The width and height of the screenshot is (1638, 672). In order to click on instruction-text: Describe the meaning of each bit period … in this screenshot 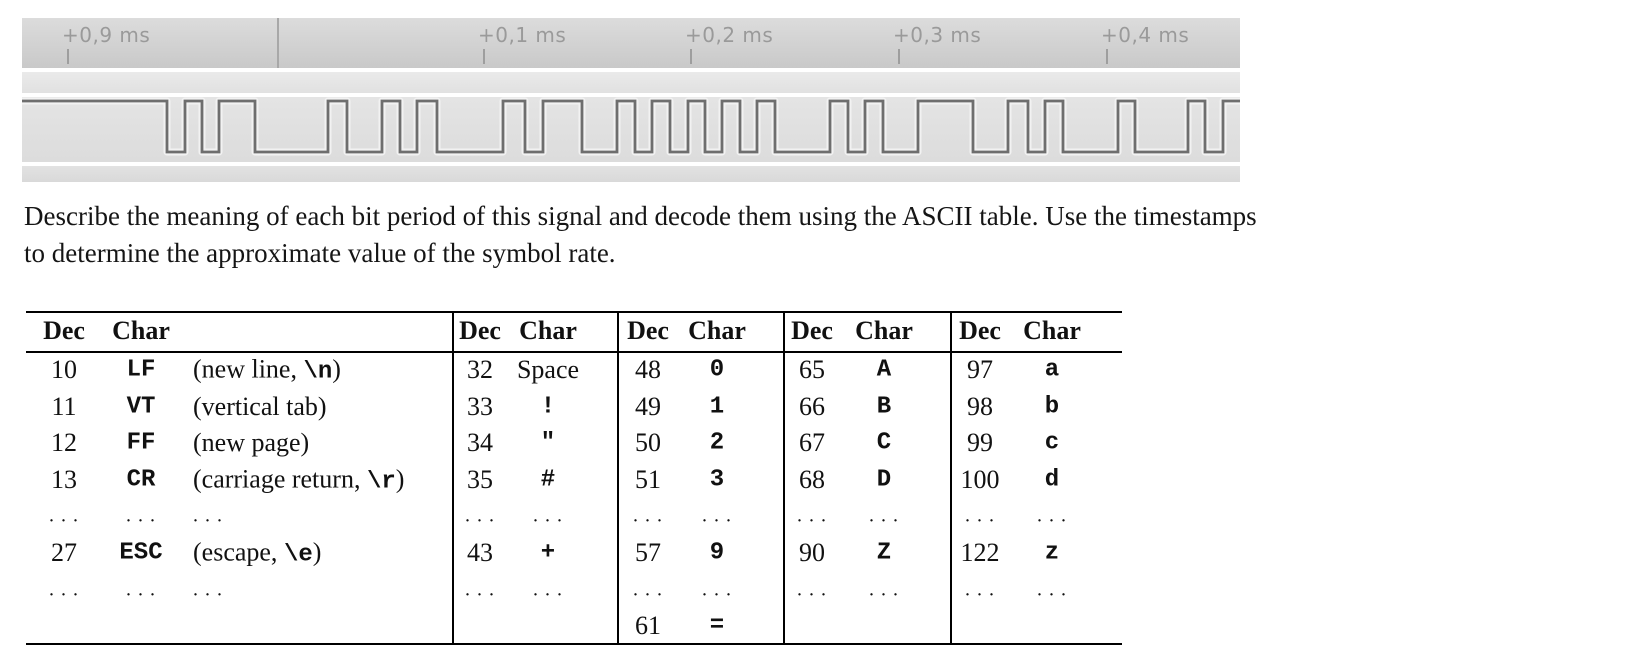, I will do `click(822, 235)`.